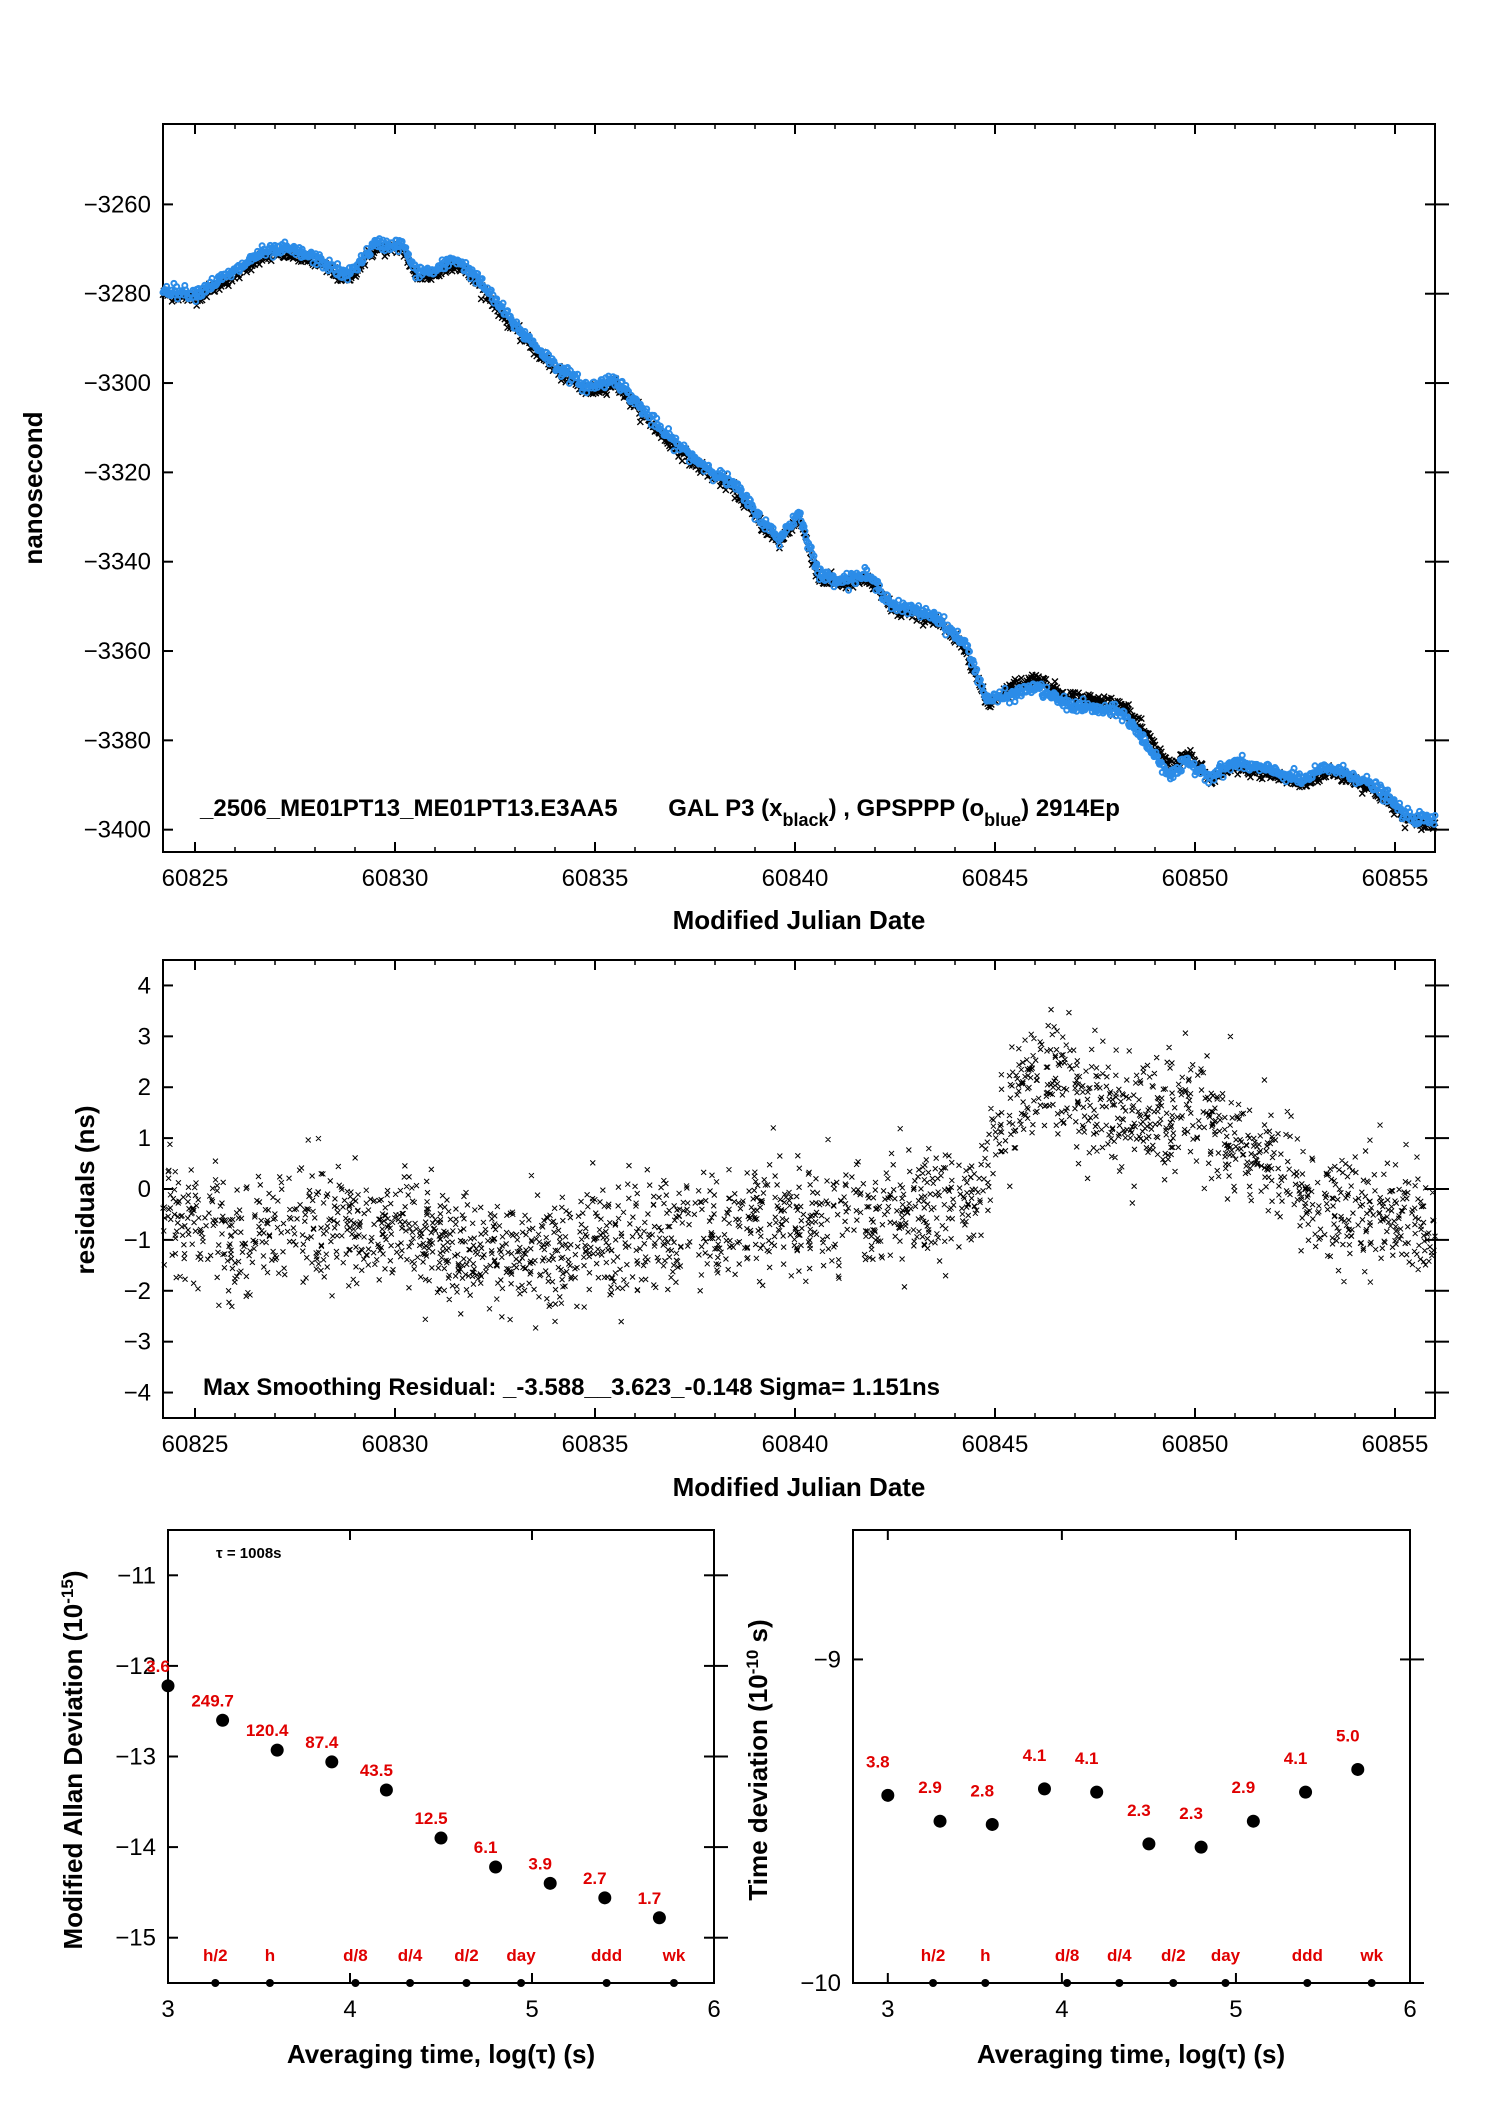 The image size is (1488, 2105). I want to click on y-tick-label: −9, so click(827, 1659).